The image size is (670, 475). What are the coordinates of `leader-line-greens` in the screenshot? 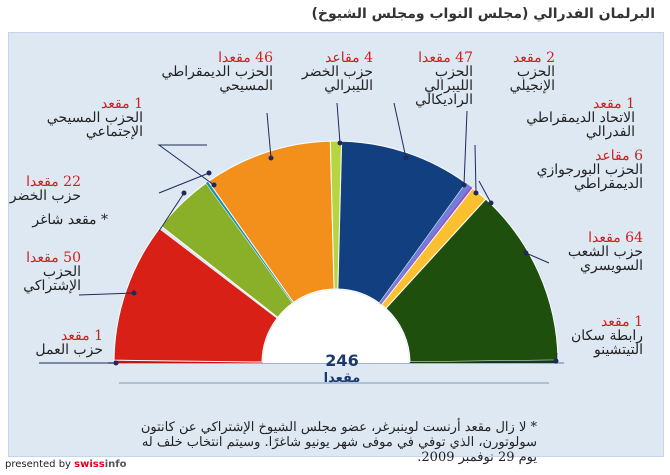 It's located at (184, 183).